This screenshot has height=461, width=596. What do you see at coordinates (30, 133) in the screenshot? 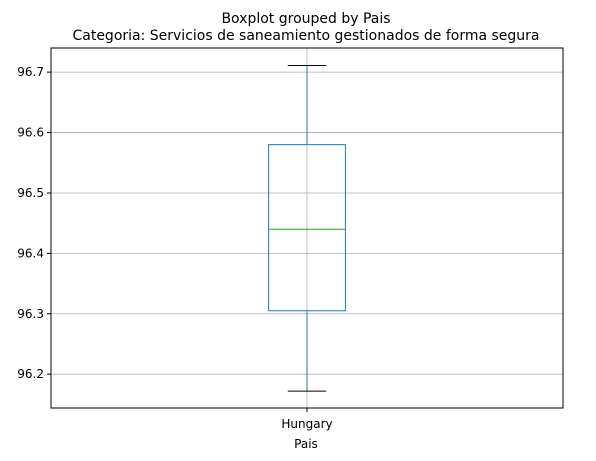
I see `y-tick-label: 96.6` at bounding box center [30, 133].